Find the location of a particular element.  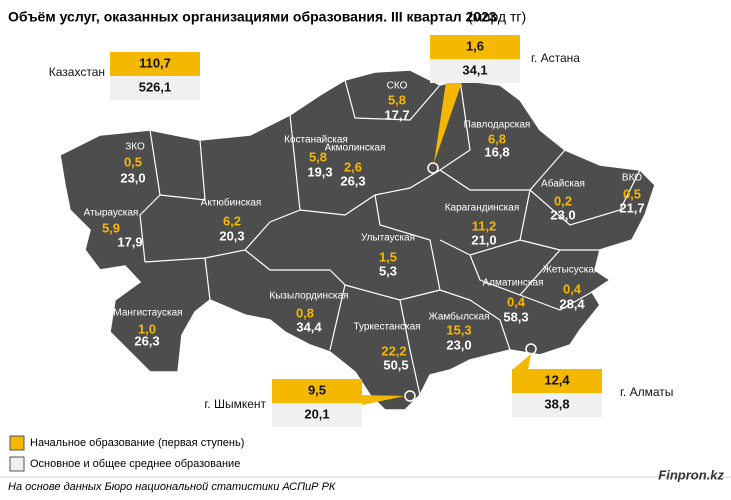

primary-value: 0,8 is located at coordinates (305, 312).